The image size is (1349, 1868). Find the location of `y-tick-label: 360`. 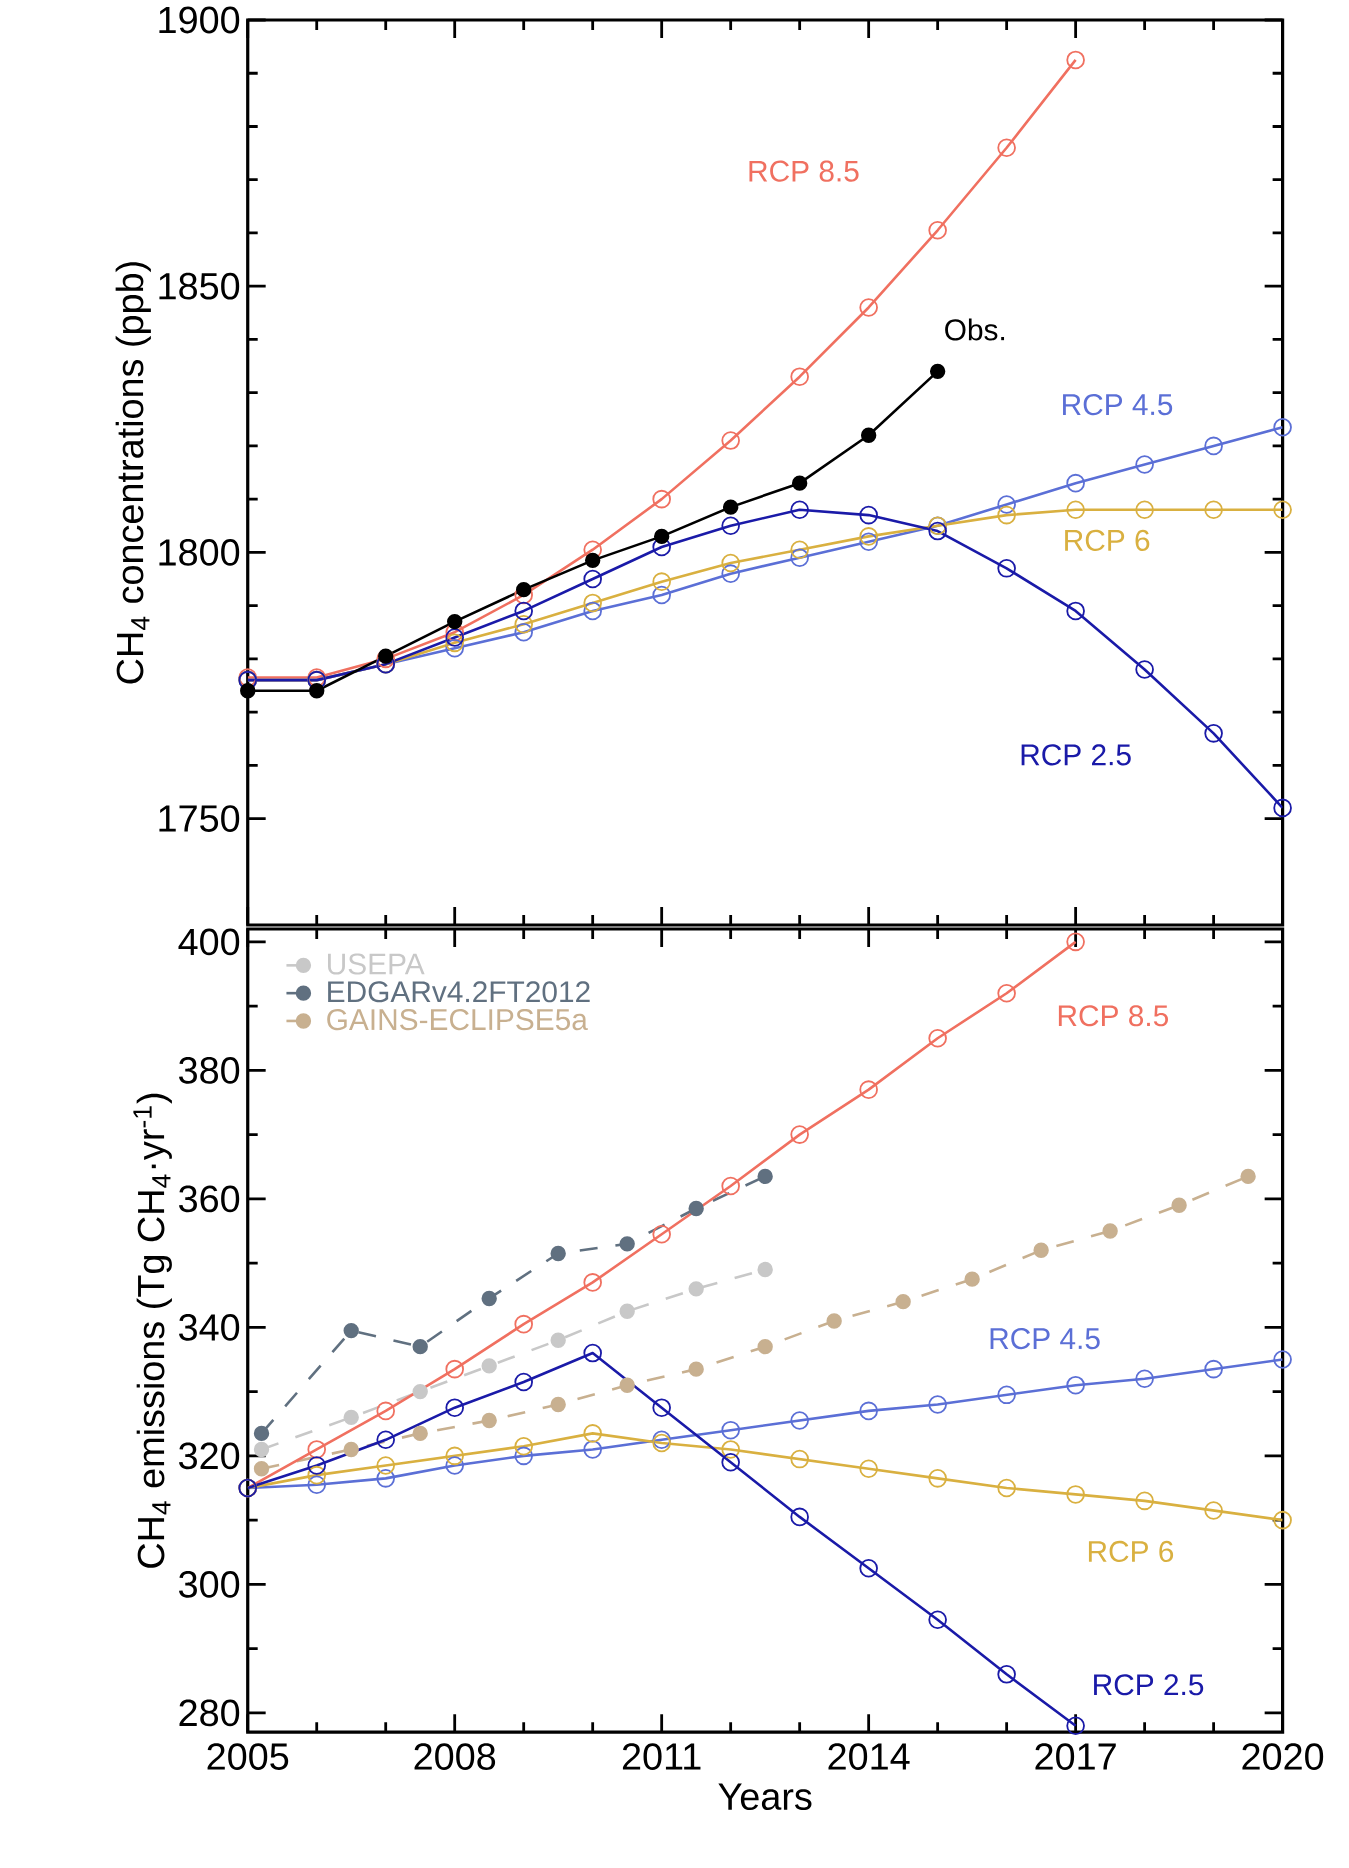

y-tick-label: 360 is located at coordinates (209, 1199).